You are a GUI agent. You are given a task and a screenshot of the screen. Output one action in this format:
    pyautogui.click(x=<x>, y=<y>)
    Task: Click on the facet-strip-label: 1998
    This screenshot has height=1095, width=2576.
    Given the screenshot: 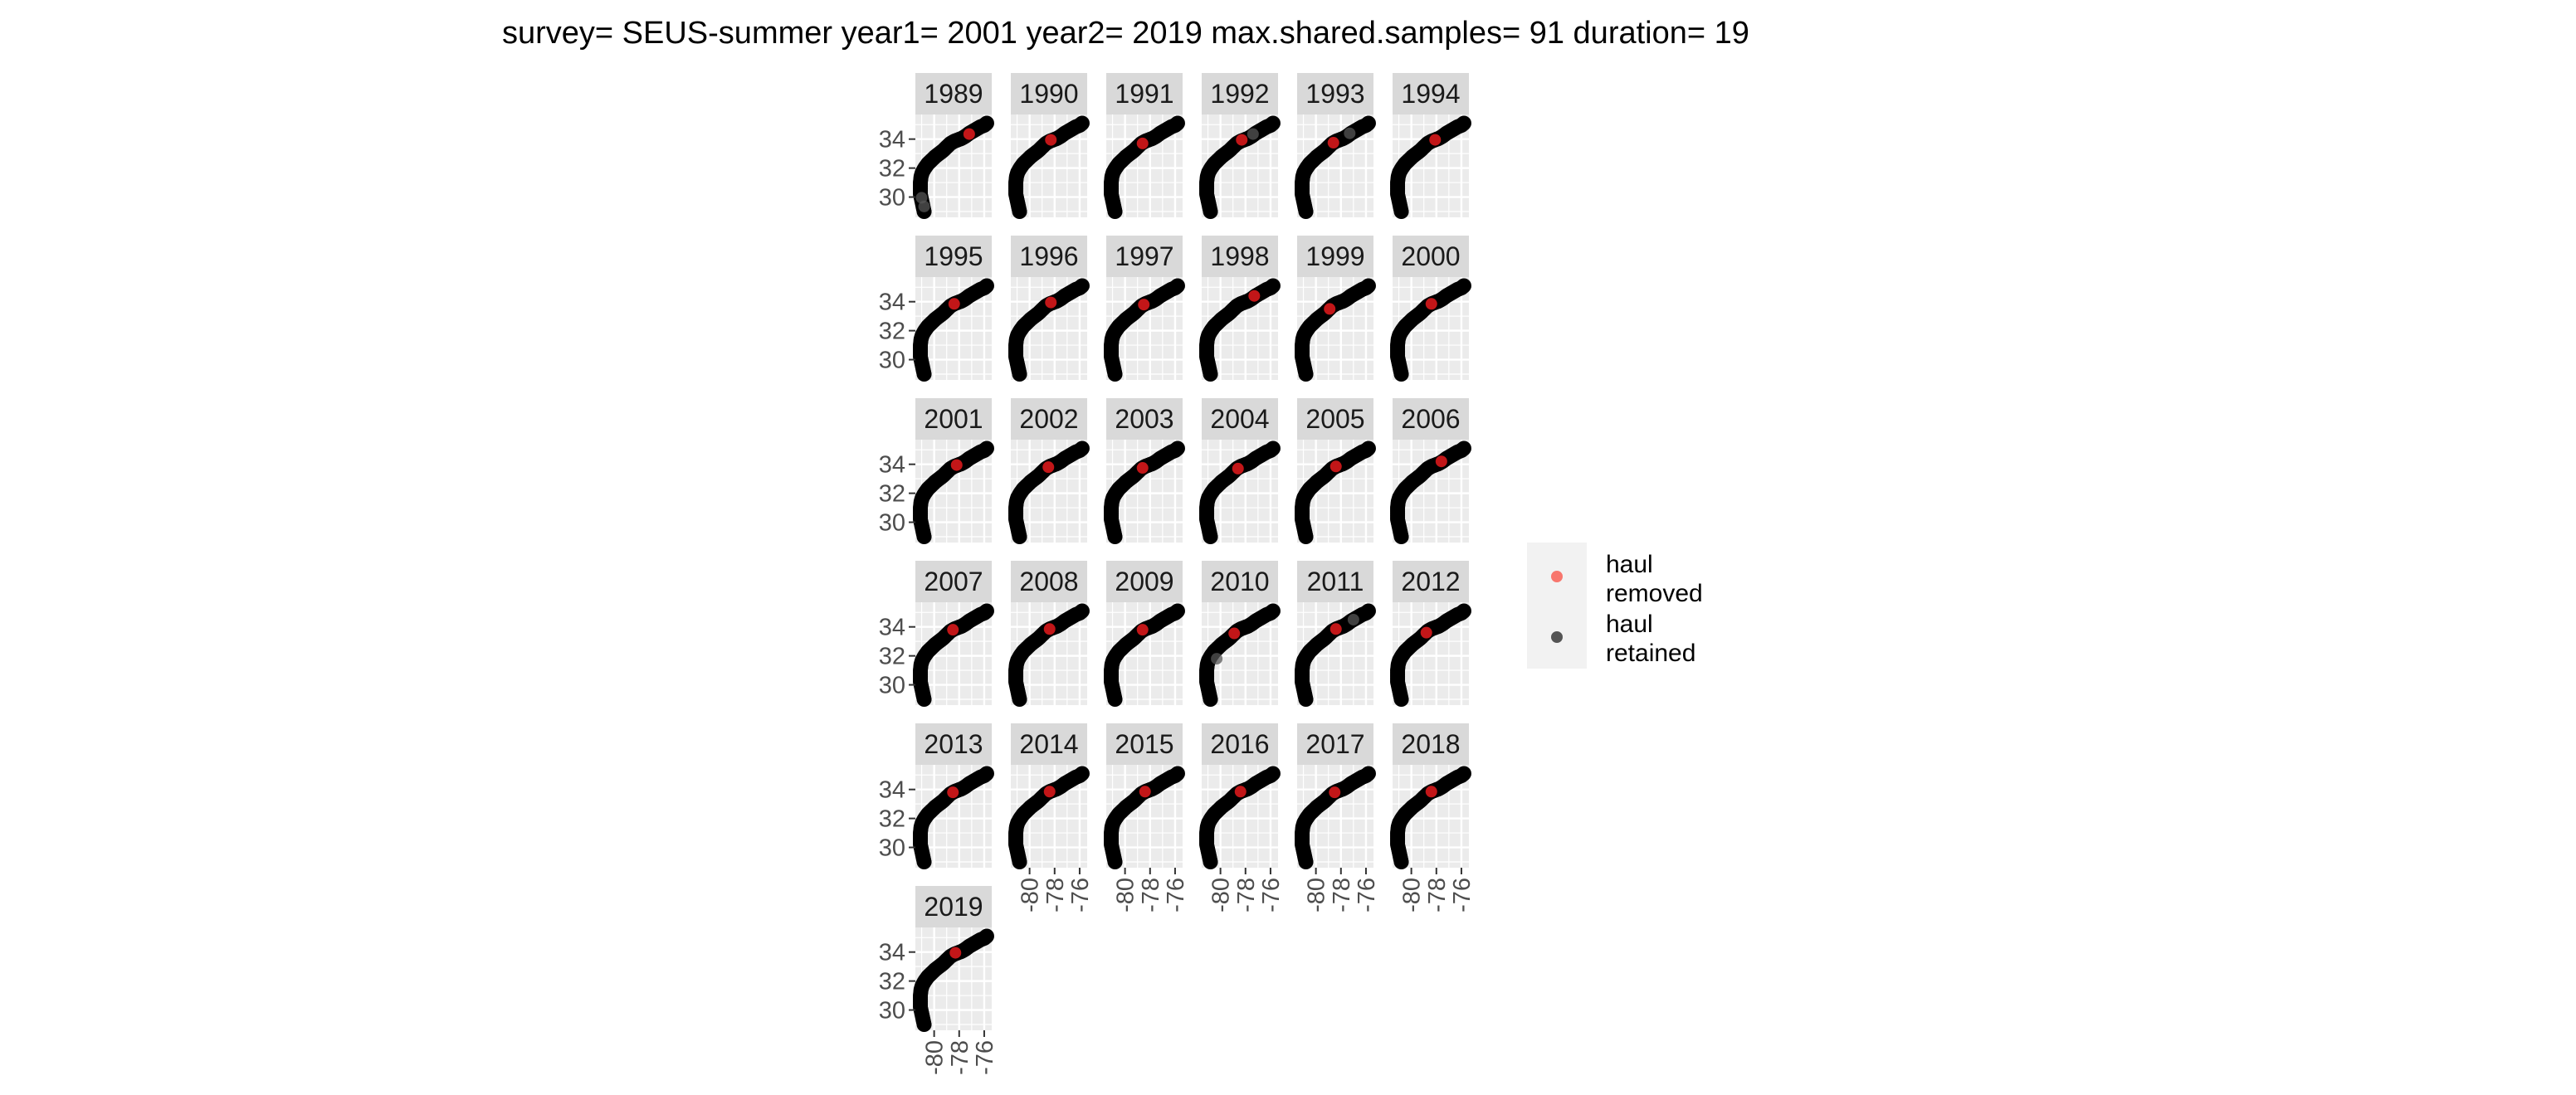 What is the action you would take?
    pyautogui.click(x=1240, y=256)
    